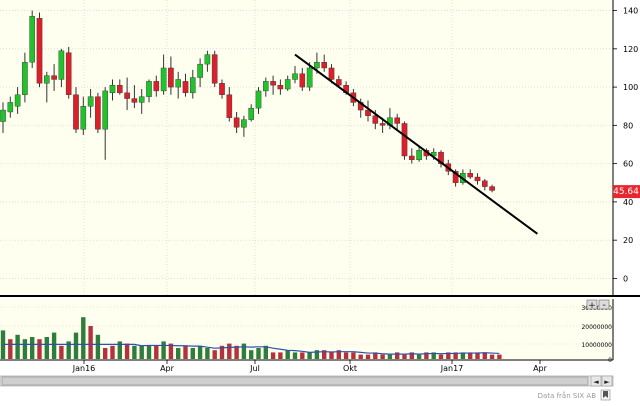 This screenshot has height=406, width=640. Describe the element at coordinates (84, 368) in the screenshot. I see `x-tick-label: Jan16` at that location.